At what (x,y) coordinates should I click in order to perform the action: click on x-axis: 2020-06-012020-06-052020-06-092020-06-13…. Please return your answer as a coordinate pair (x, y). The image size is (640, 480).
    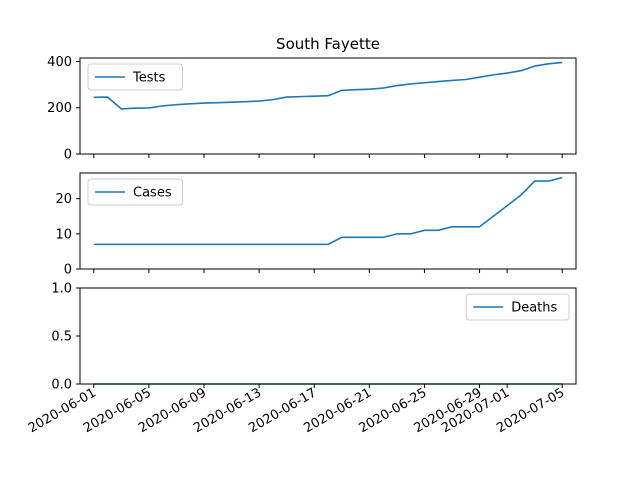
    Looking at the image, I should click on (296, 410).